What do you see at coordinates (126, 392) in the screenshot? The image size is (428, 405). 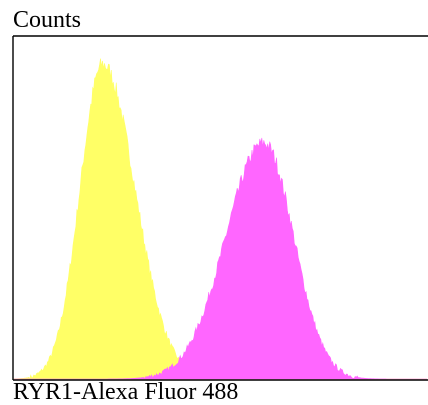 I see `x-axis-label: RYR1-Alexa Fluor 488` at bounding box center [126, 392].